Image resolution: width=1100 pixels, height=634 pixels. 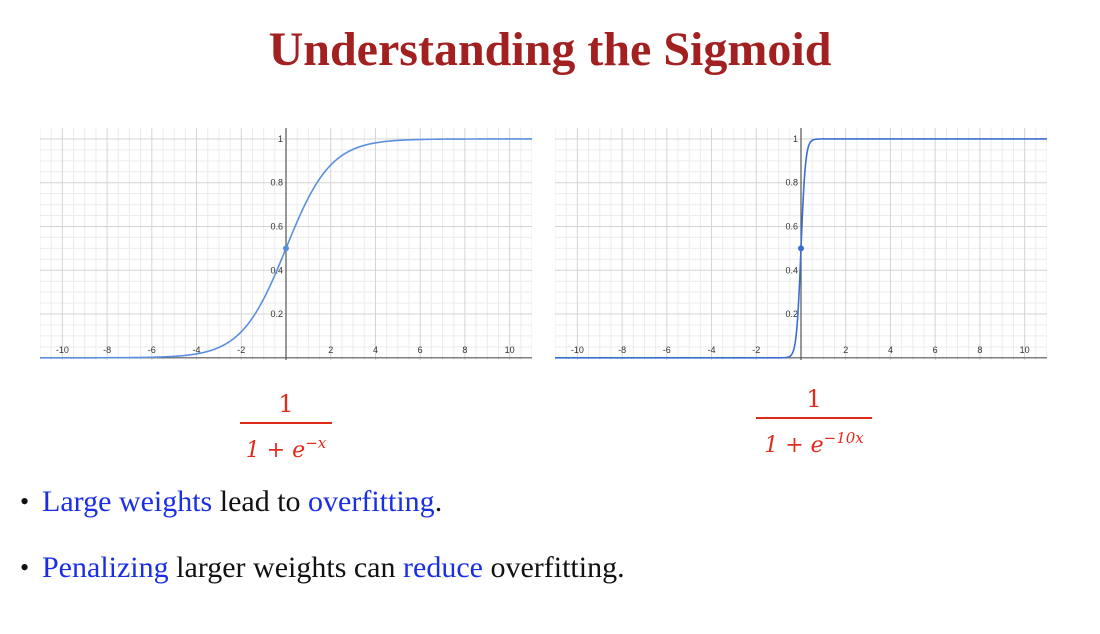 I want to click on formula-sigmoid-10x: 1 1 + e−10x, so click(x=814, y=422).